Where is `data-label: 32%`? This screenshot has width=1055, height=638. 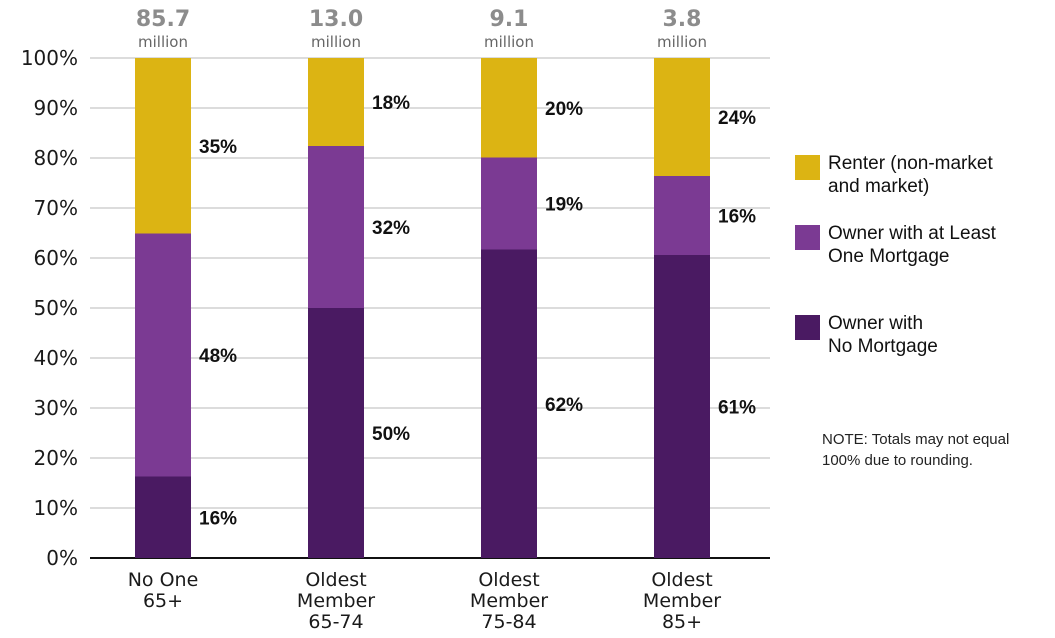
data-label: 32% is located at coordinates (391, 228).